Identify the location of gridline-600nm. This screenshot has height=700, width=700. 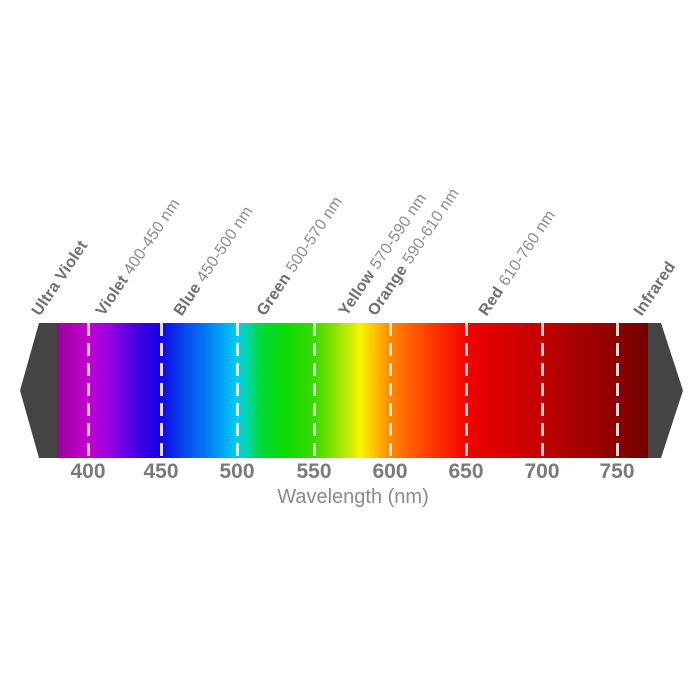
(390, 390).